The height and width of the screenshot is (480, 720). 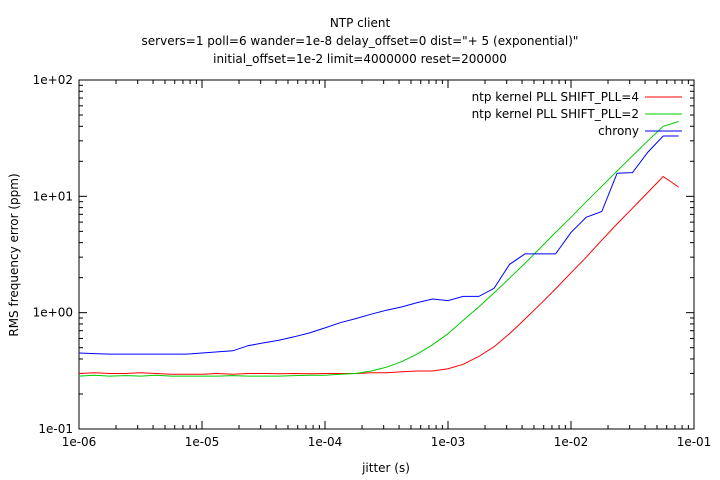 What do you see at coordinates (53, 80) in the screenshot?
I see `y-tick-label: 1e+02` at bounding box center [53, 80].